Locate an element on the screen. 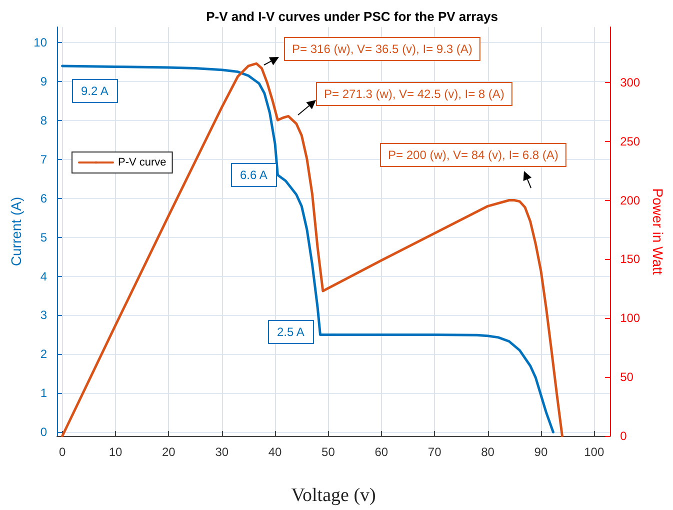  y-axis-title: Current (A) is located at coordinates (16, 231).